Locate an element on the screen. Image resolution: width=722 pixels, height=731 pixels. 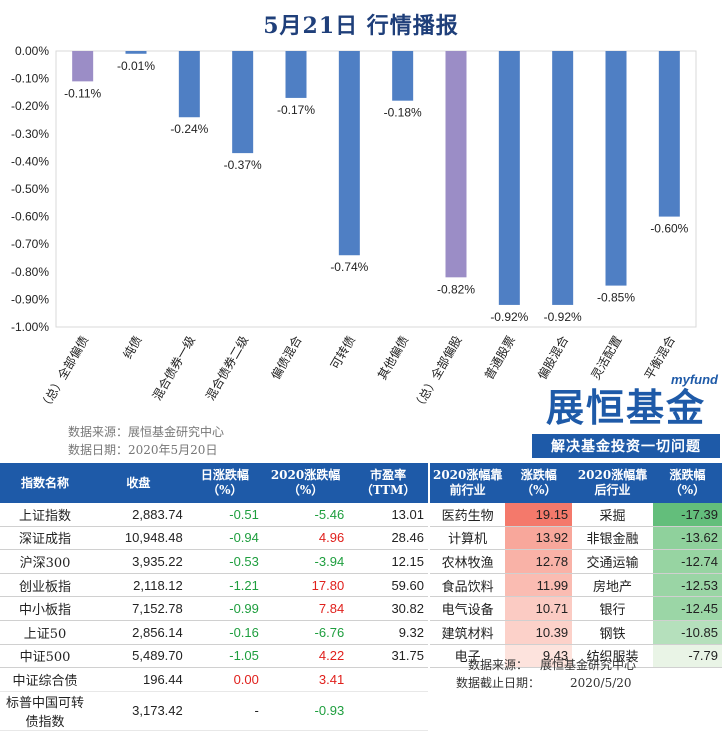
pe-value: 13.01 is located at coordinates (388, 515).